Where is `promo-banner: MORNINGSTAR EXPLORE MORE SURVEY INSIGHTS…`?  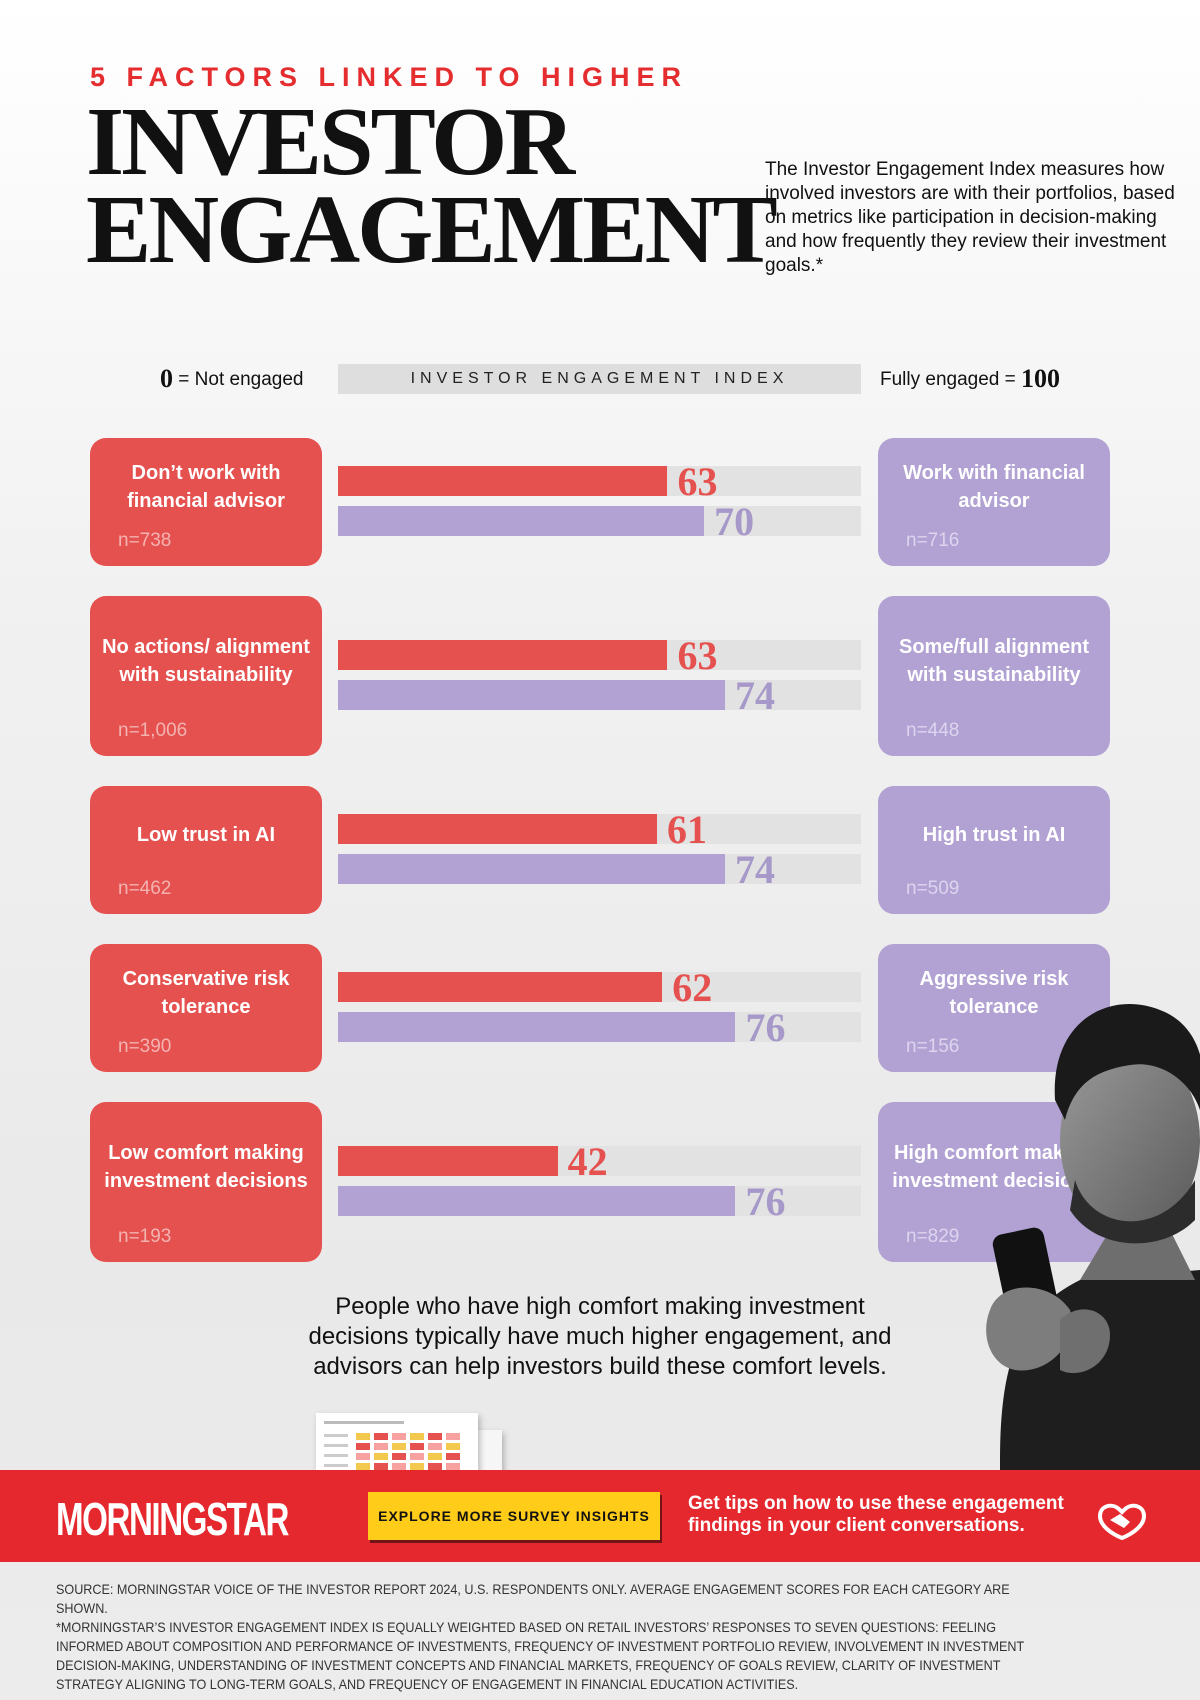 promo-banner: MORNINGSTAR EXPLORE MORE SURVEY INSIGHTS… is located at coordinates (600, 1516).